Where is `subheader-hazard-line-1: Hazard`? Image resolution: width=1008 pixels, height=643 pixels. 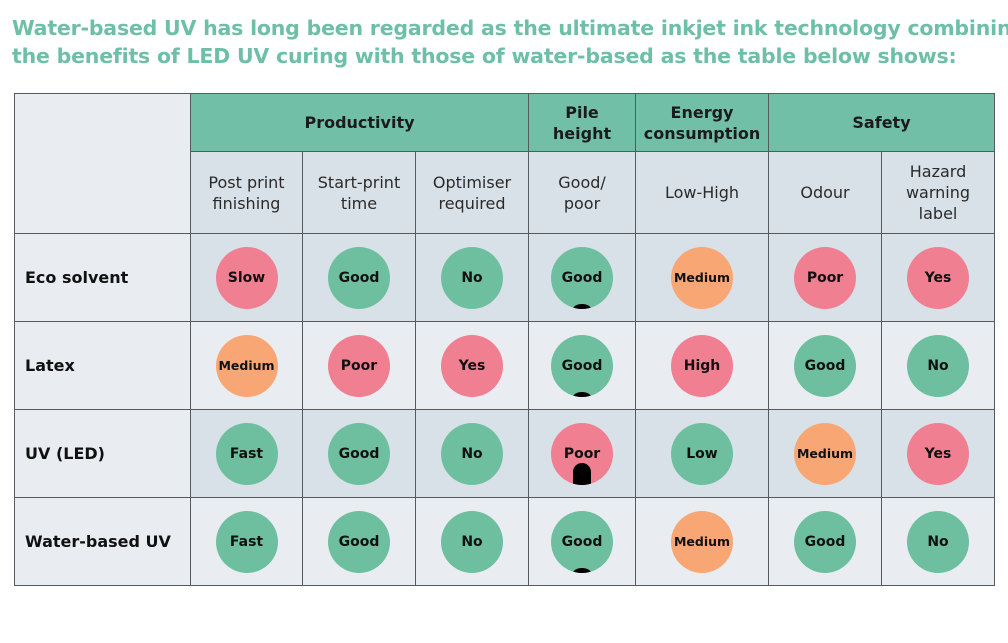 subheader-hazard-line-1: Hazard is located at coordinates (938, 171).